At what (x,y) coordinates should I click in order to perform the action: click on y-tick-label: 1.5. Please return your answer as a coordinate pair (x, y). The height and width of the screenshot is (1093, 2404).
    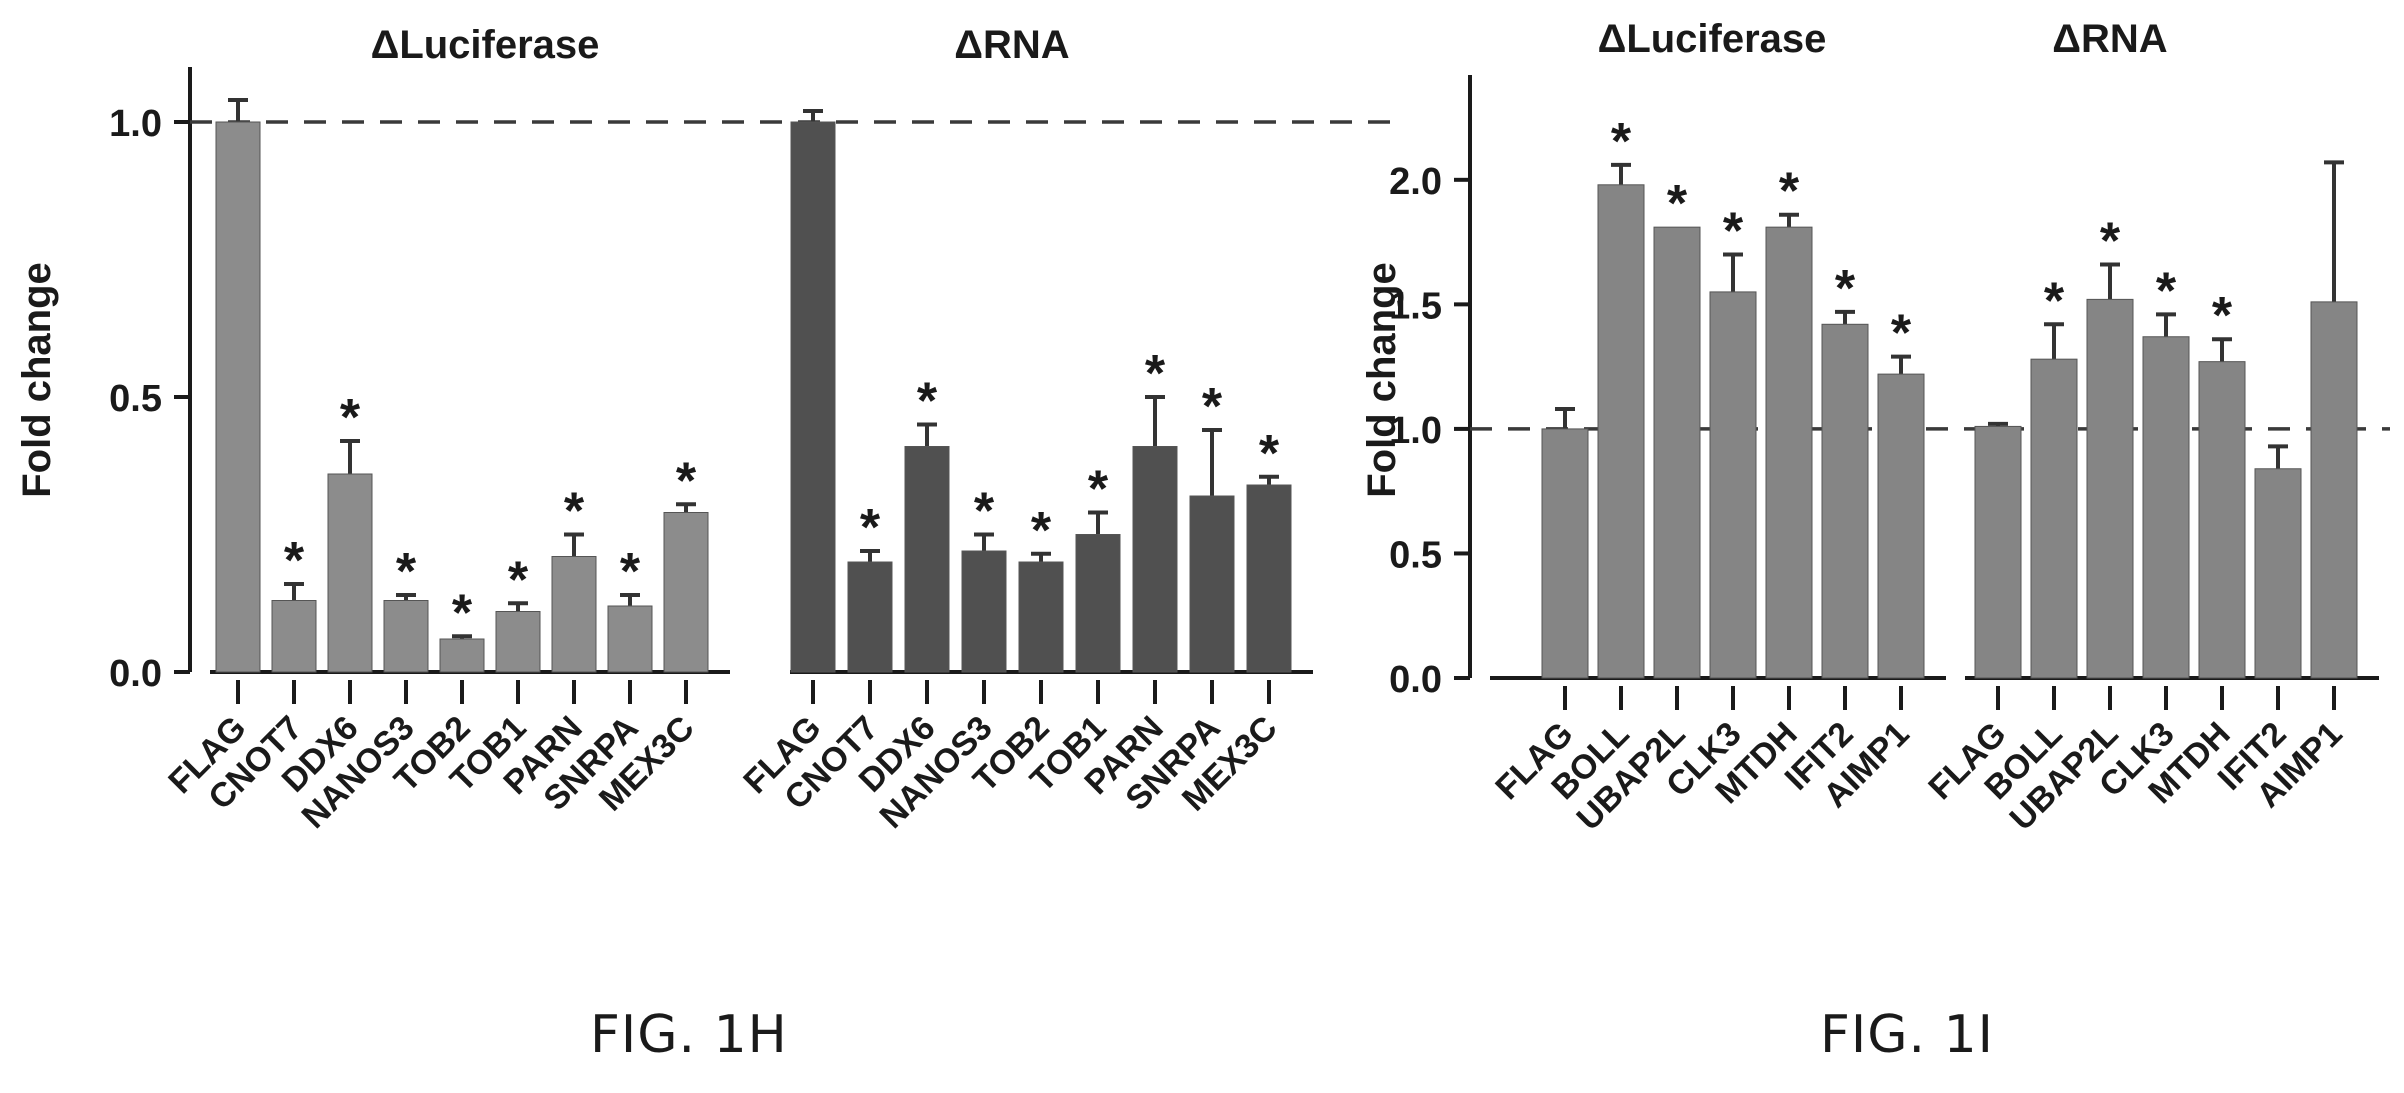
    Looking at the image, I should click on (1415, 306).